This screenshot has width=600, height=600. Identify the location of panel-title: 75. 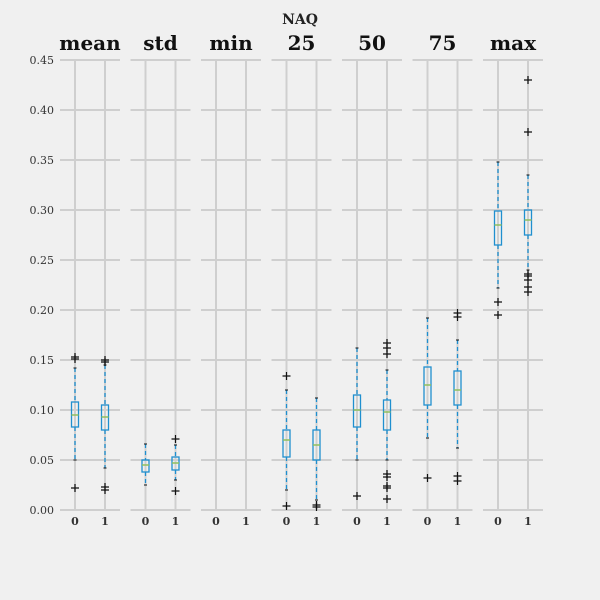
(443, 43).